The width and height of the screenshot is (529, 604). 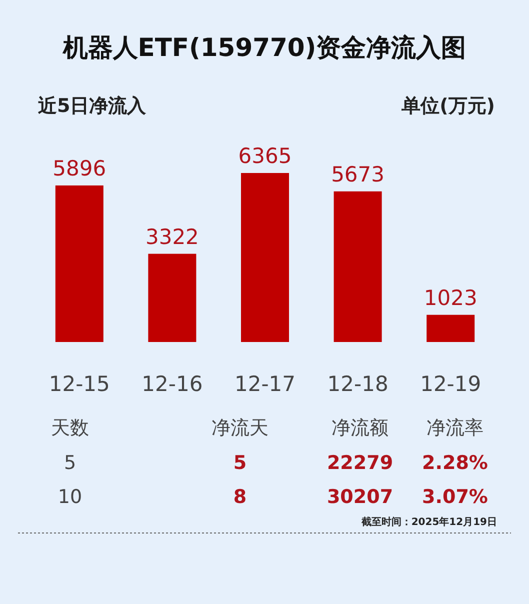 I want to click on x-tick-label: 12-15, so click(x=79, y=384).